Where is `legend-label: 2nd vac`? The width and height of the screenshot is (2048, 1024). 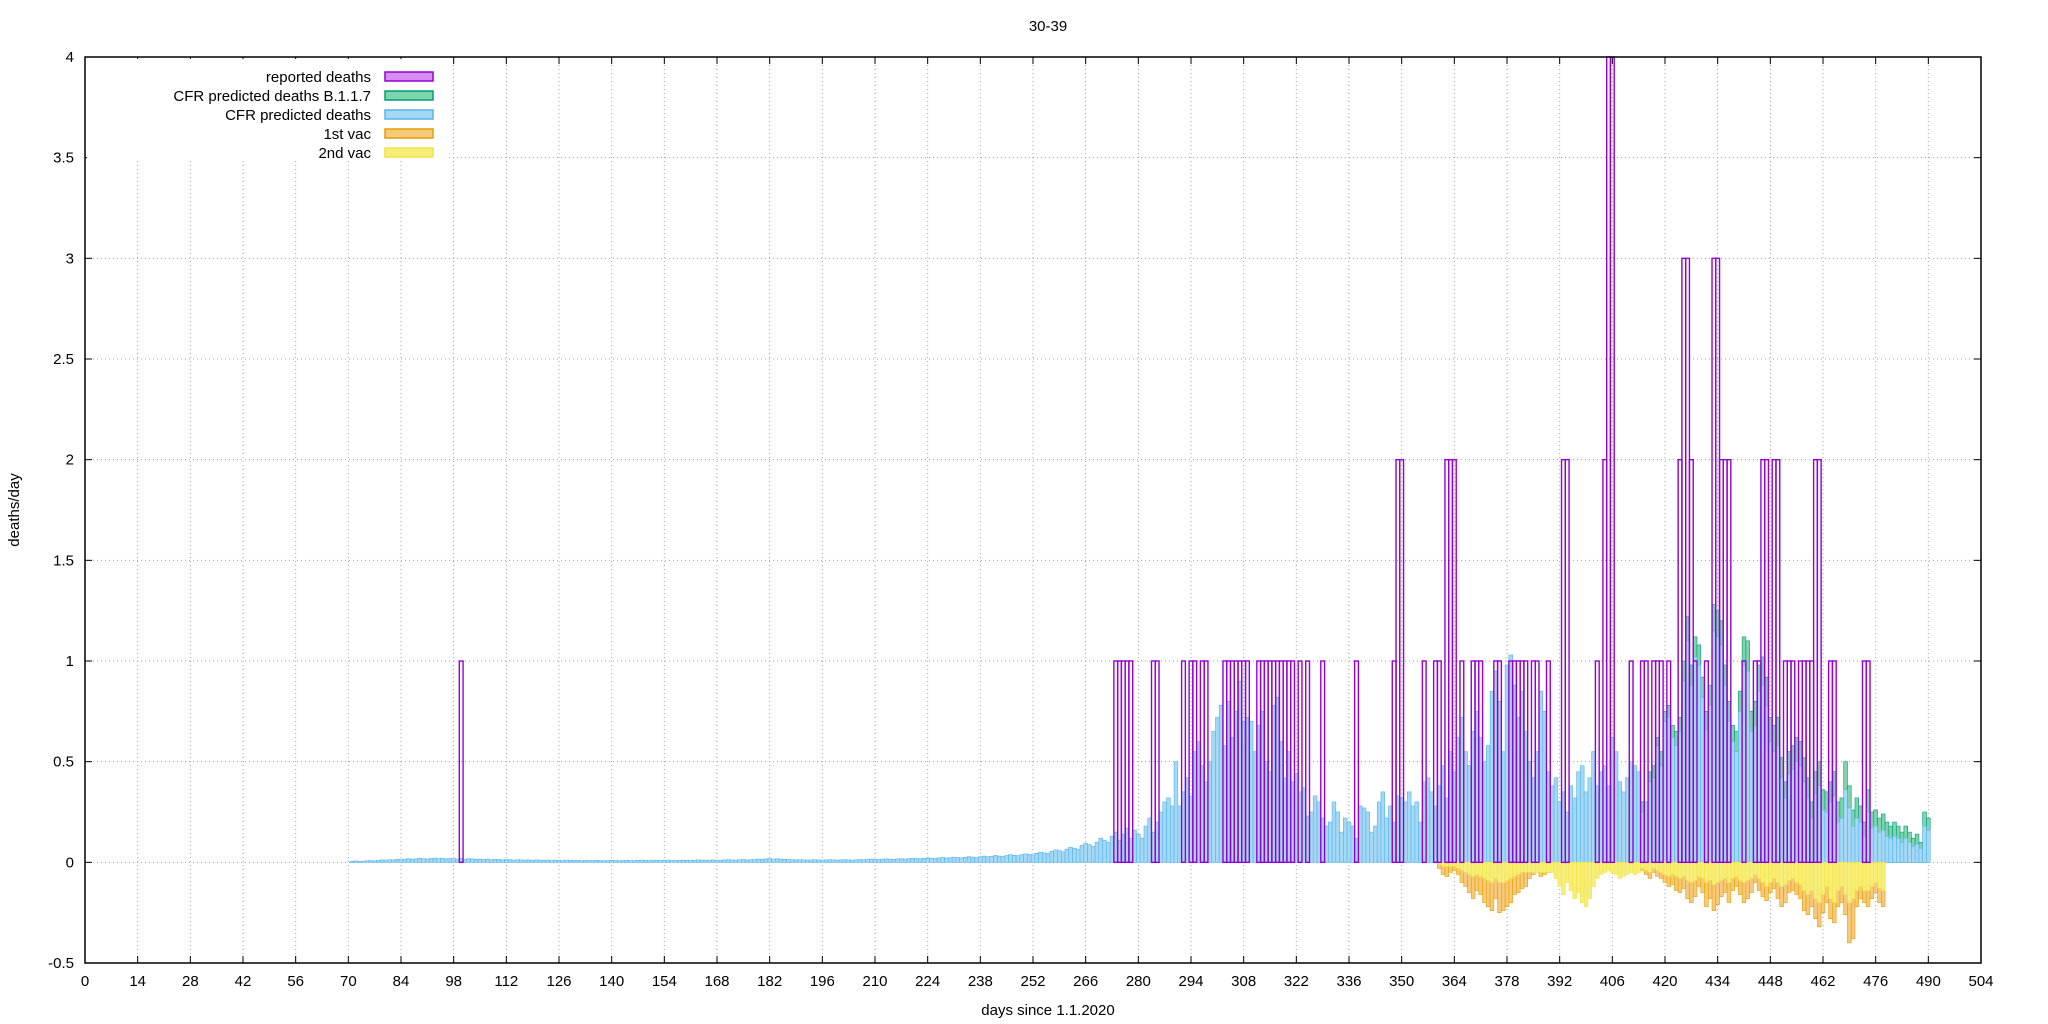 legend-label: 2nd vac is located at coordinates (344, 153).